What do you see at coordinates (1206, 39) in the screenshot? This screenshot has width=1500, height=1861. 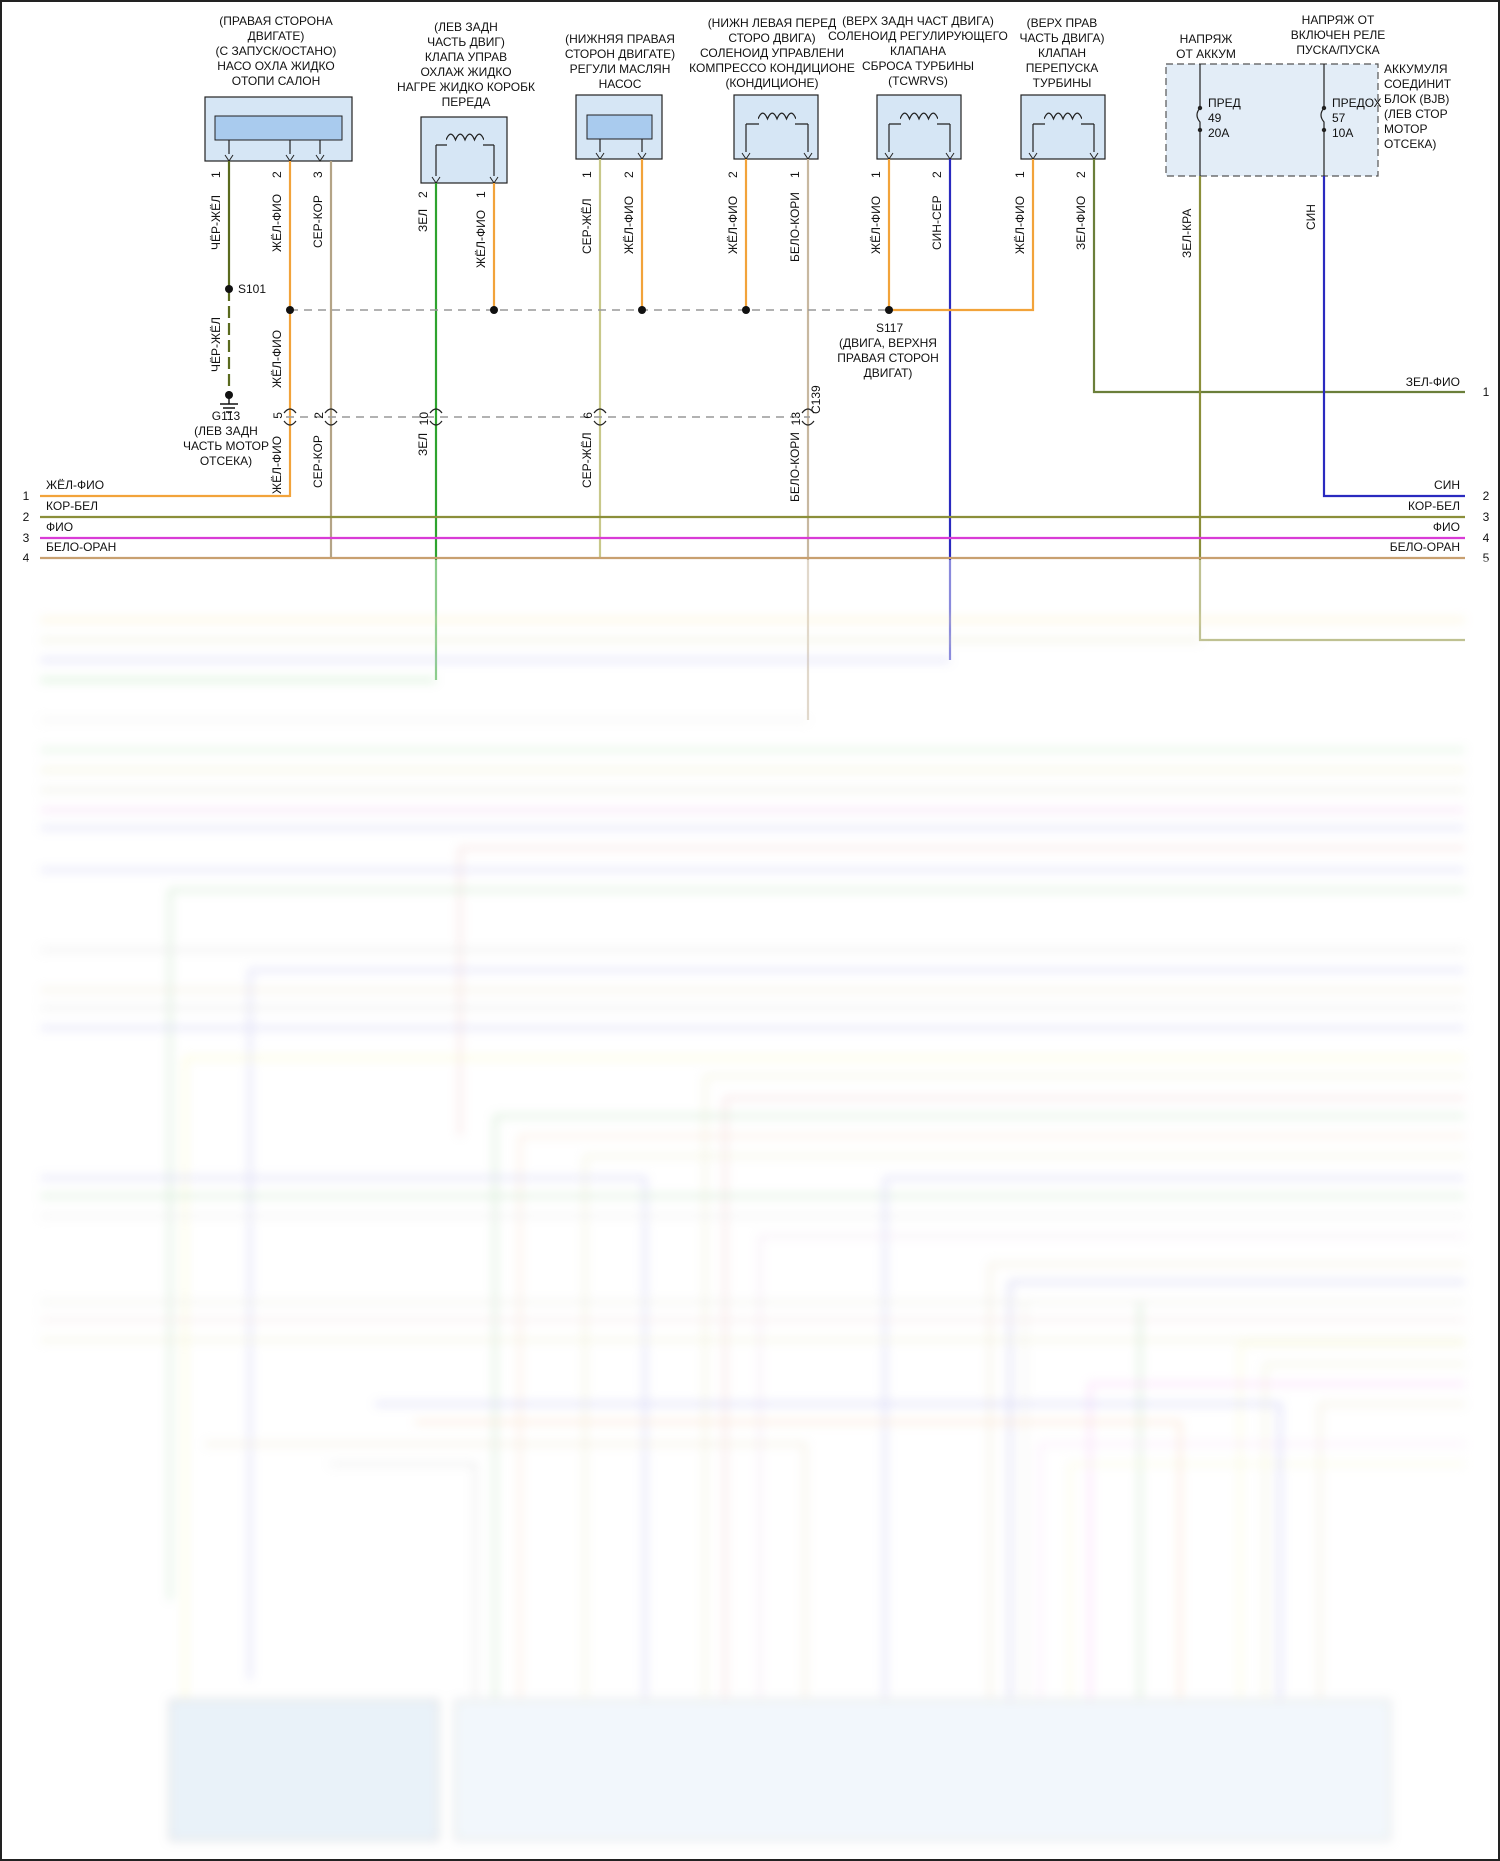 I see `battery-voltage-label-line1: НАПРЯЖ` at bounding box center [1206, 39].